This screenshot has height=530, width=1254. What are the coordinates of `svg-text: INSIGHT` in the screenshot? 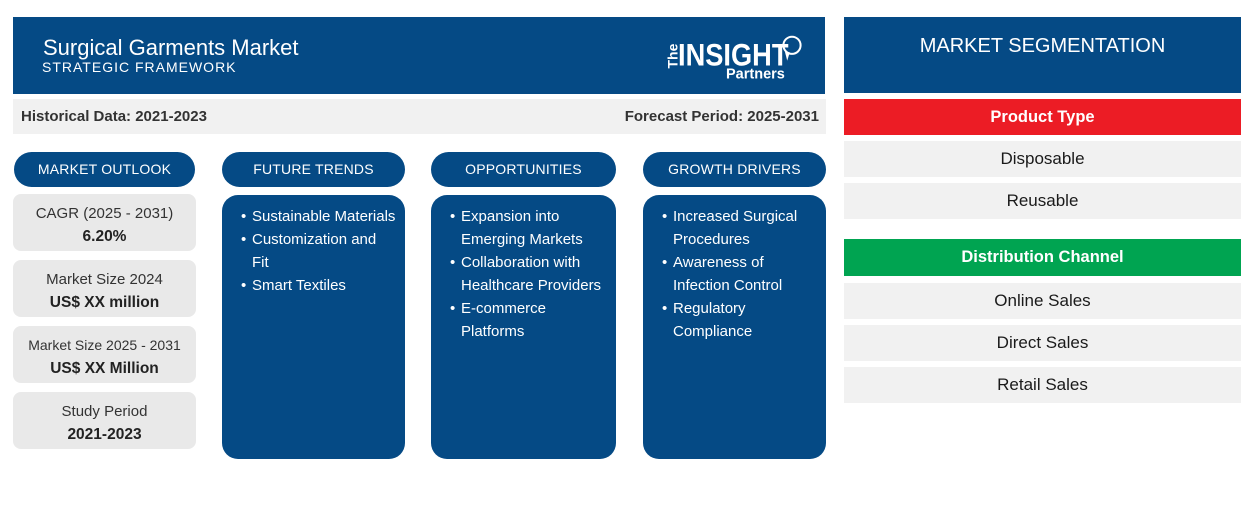 It's located at (733, 55).